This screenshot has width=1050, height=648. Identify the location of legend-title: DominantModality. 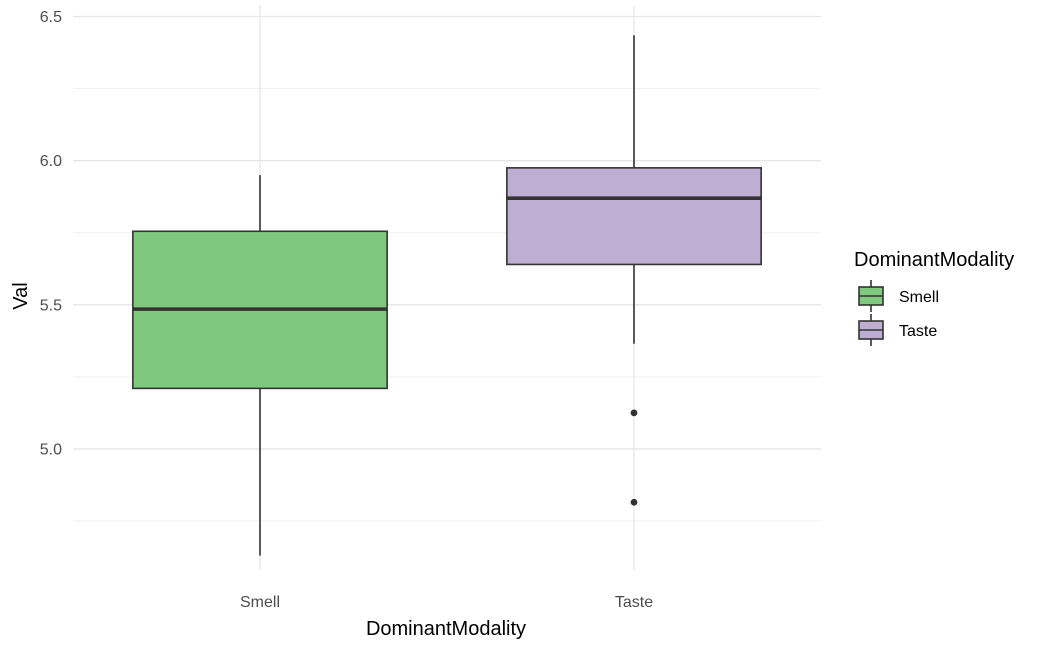
(934, 260).